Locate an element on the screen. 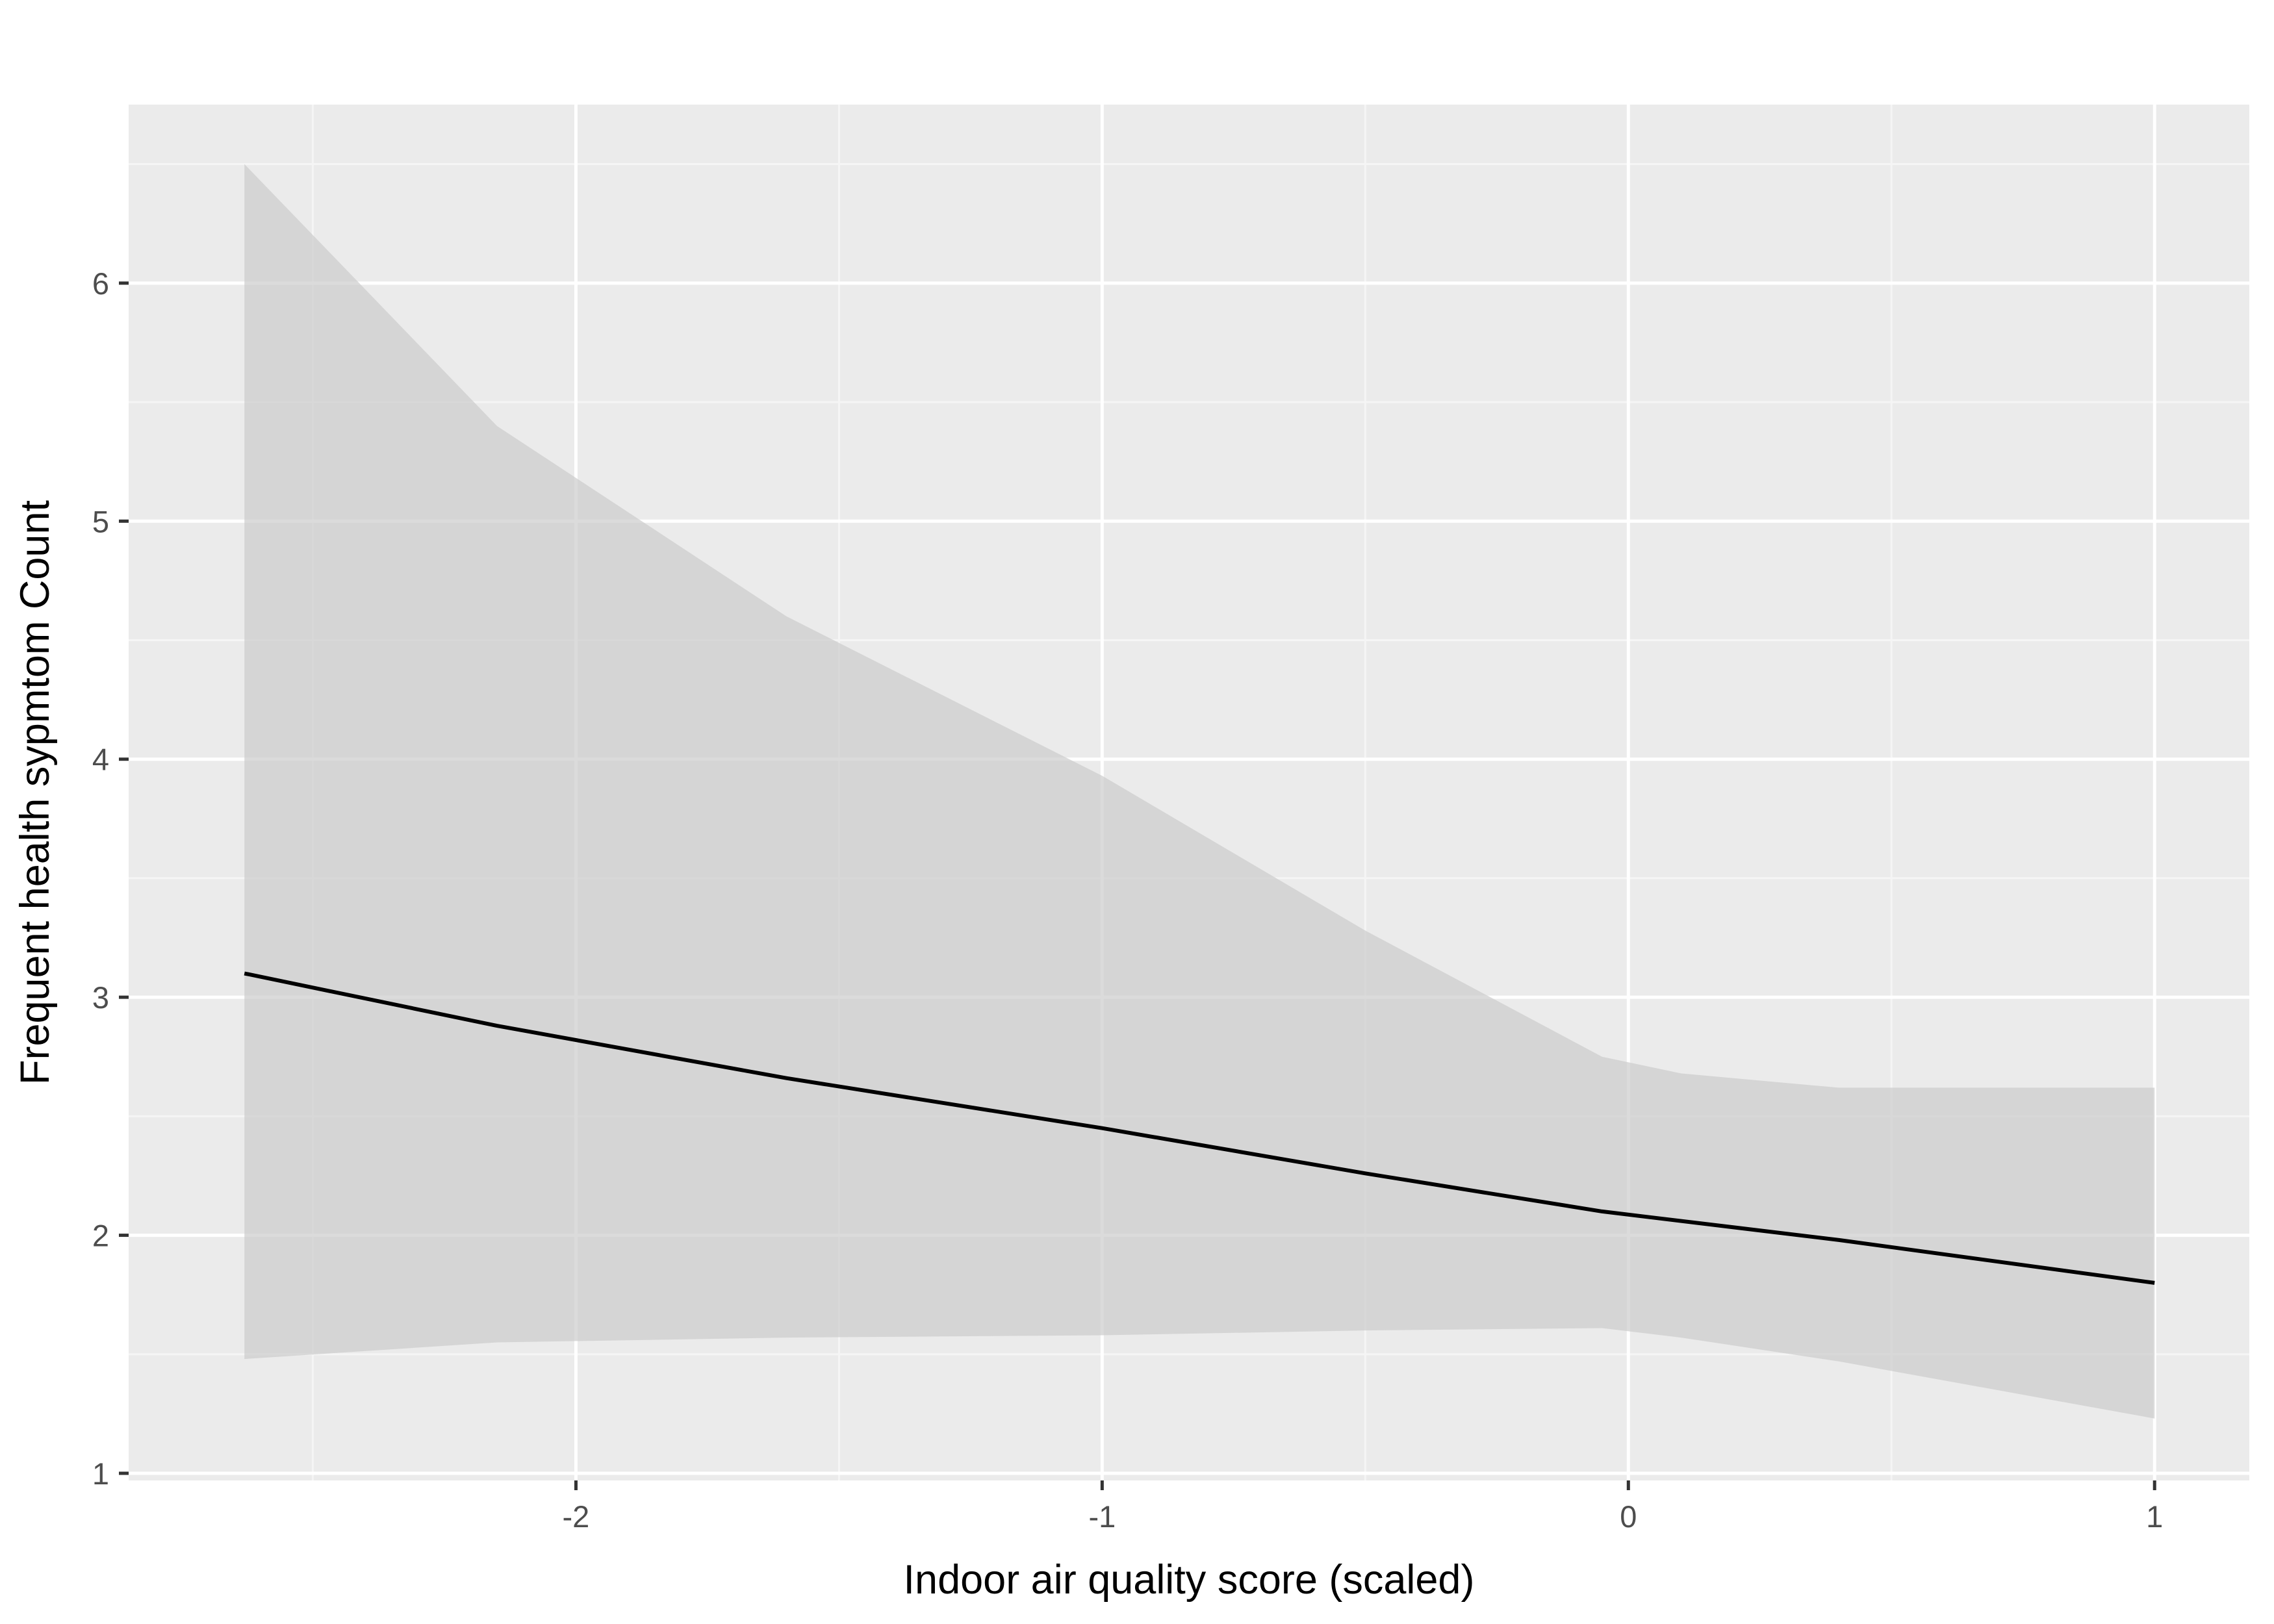 Image resolution: width=2274 pixels, height=1624 pixels. y-tick-label: 2 is located at coordinates (100, 1236).